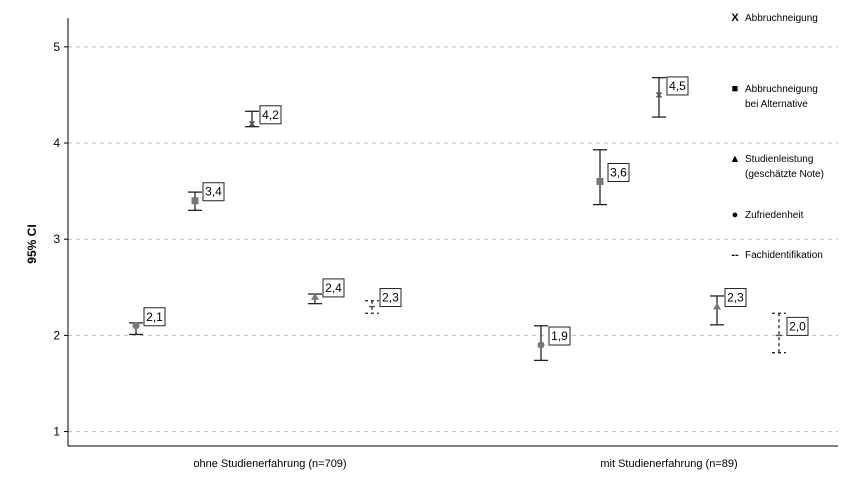 This screenshot has width=846, height=481. I want to click on data-label-box-series2-cat0, so click(333, 288).